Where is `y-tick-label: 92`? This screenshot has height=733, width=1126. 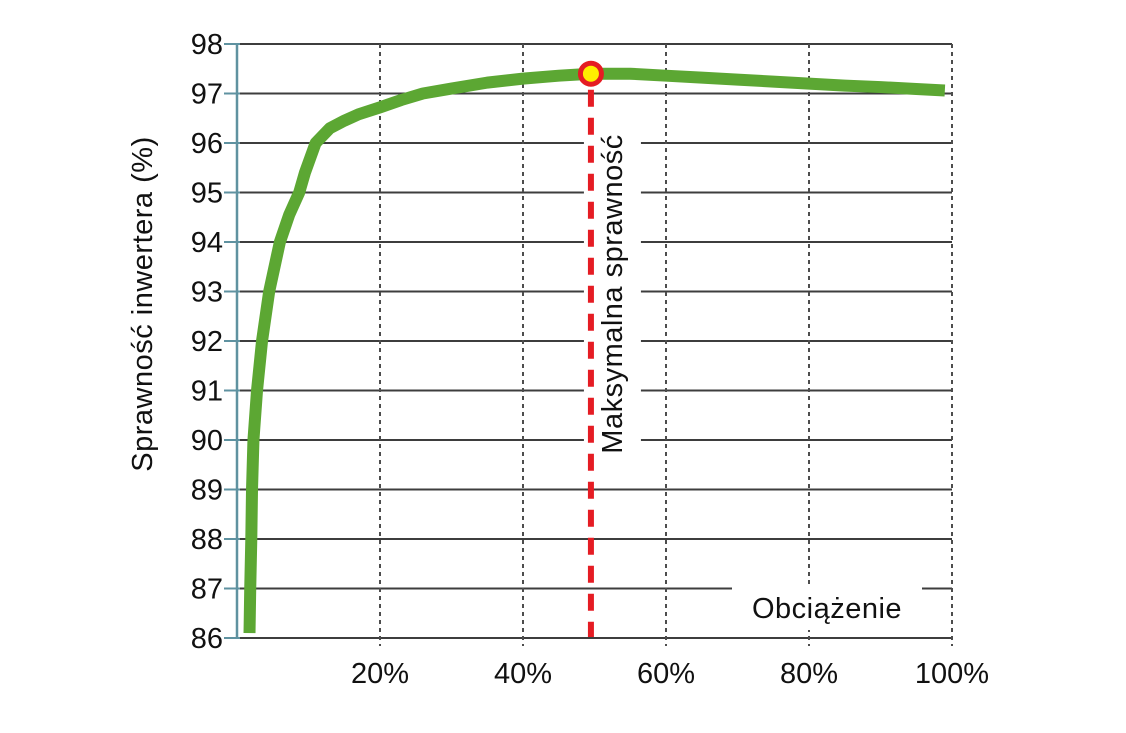 y-tick-label: 92 is located at coordinates (207, 342).